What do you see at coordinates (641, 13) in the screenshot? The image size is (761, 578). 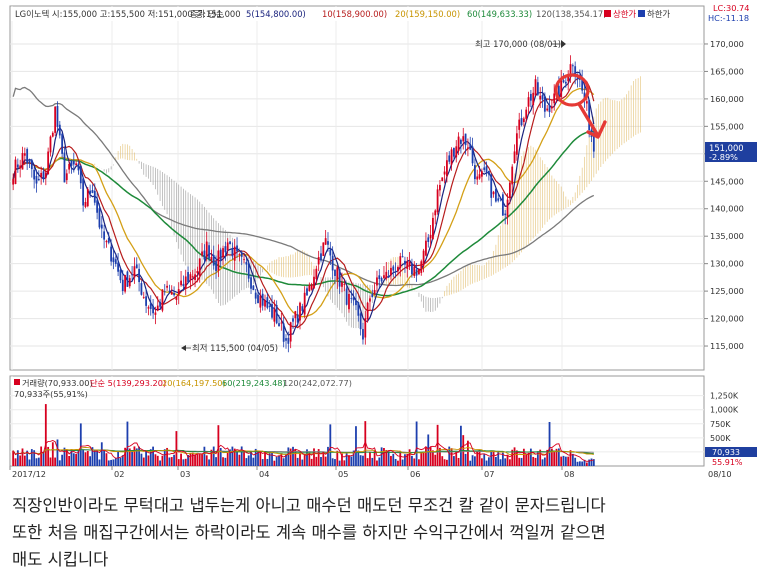 I see `lower-limit-swatch` at bounding box center [641, 13].